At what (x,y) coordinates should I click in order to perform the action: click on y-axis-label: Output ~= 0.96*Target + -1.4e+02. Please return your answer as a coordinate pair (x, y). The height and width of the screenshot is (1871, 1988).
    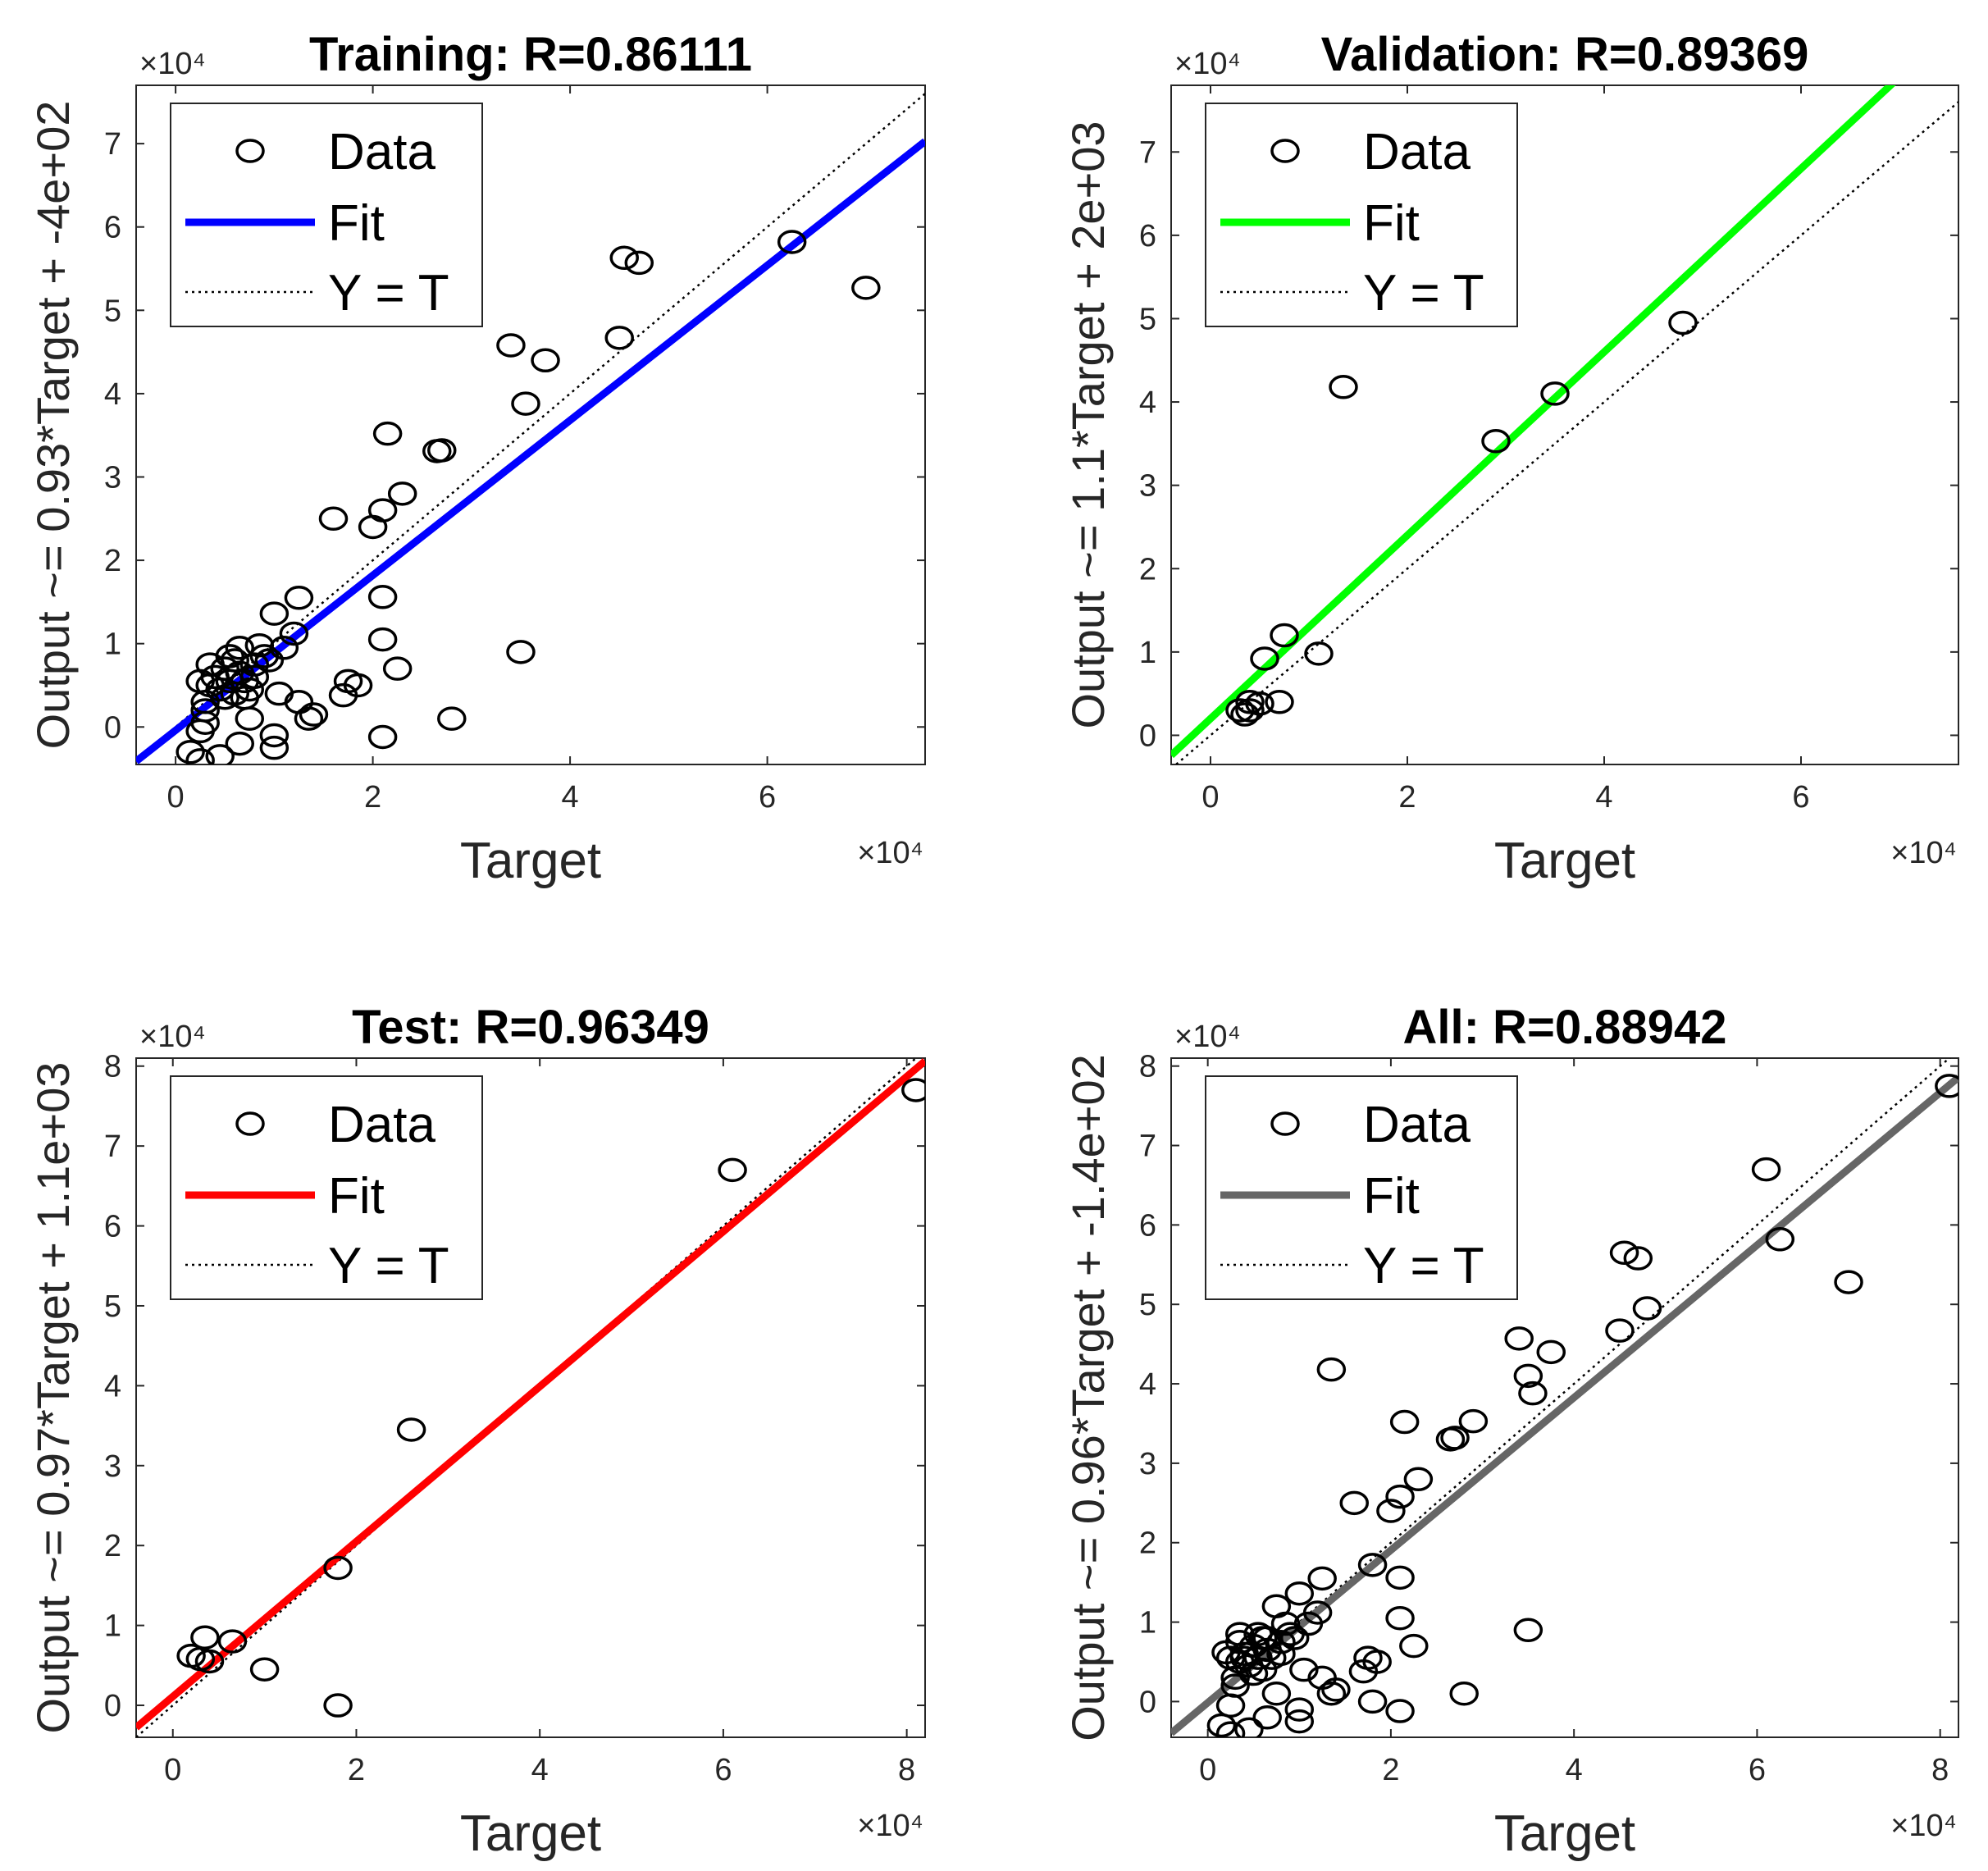
    Looking at the image, I should click on (1088, 1397).